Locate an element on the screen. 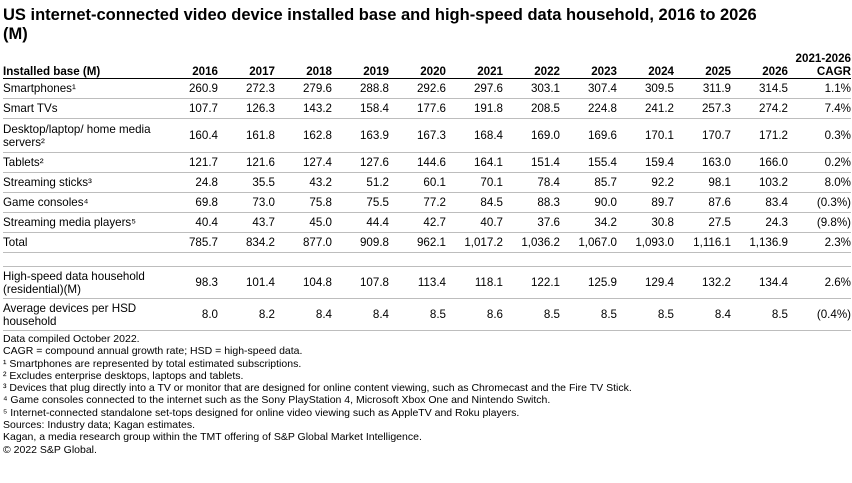 The image size is (852, 483). table-cell: 314.5 is located at coordinates (759, 88).